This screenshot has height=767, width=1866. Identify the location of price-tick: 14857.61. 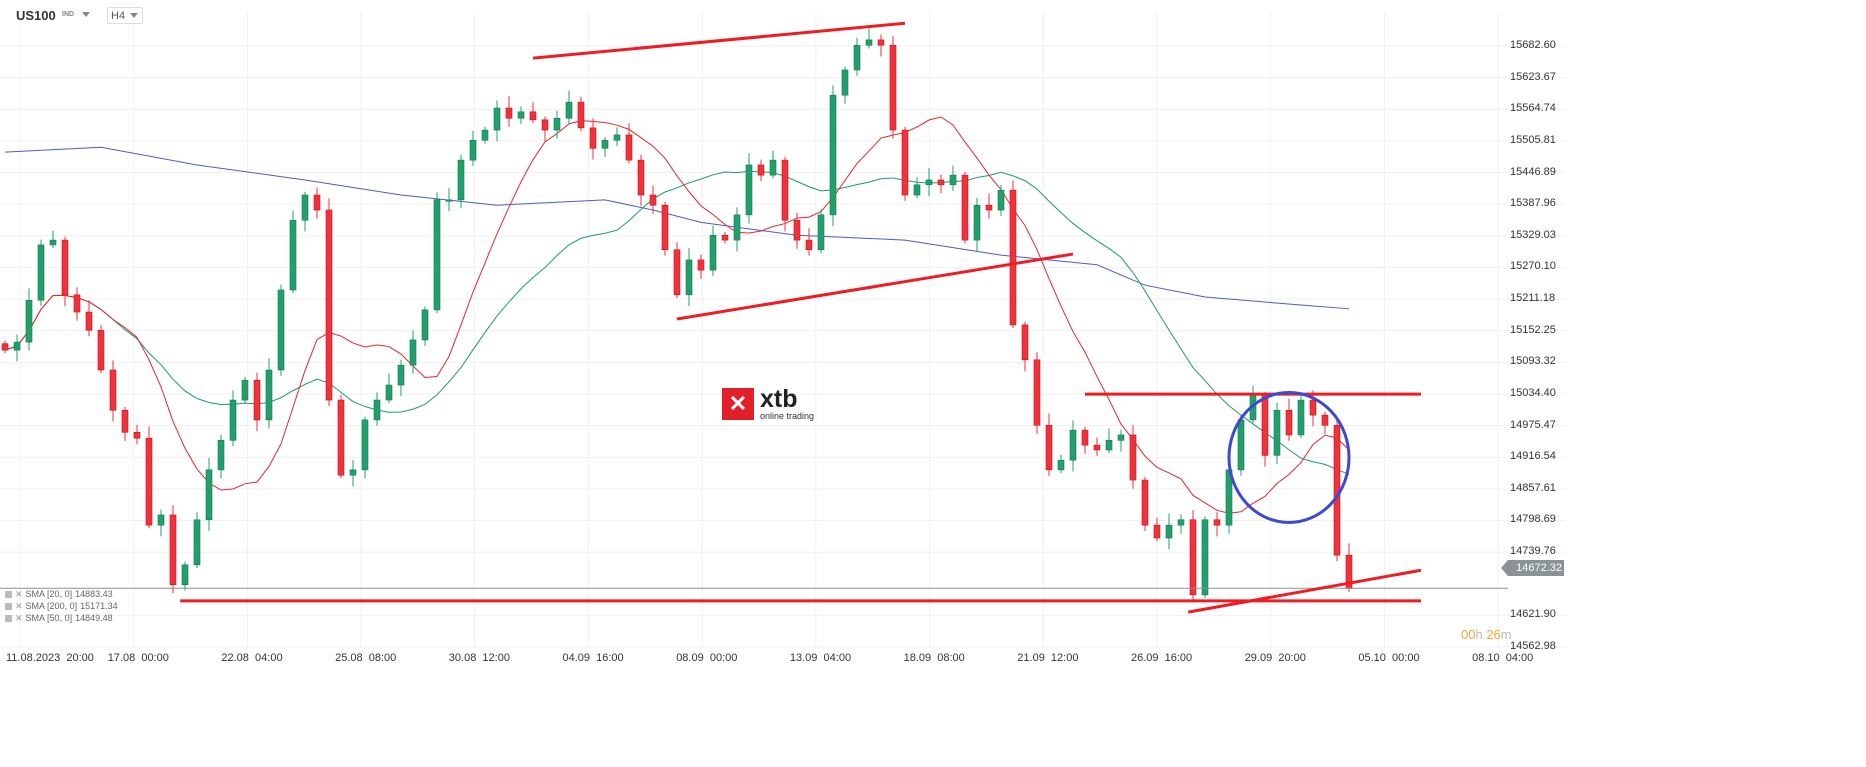
(1533, 487).